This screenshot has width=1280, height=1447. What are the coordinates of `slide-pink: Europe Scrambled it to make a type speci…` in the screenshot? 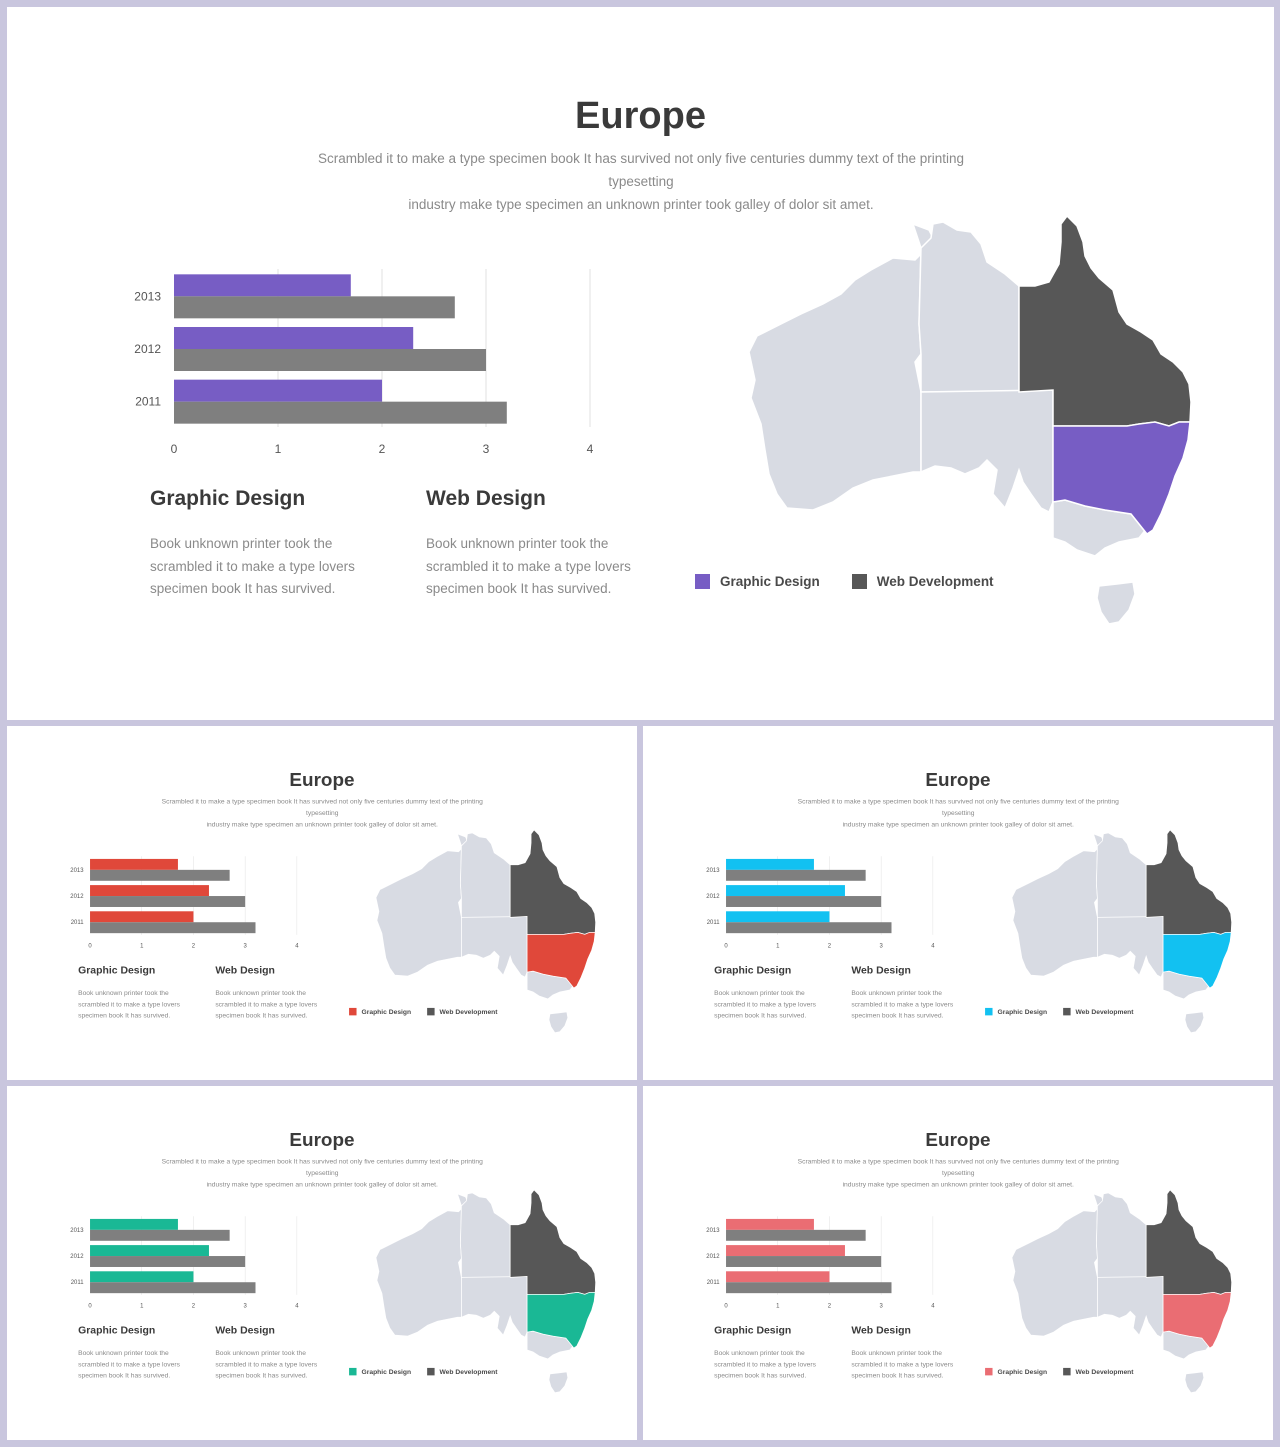 It's located at (958, 1263).